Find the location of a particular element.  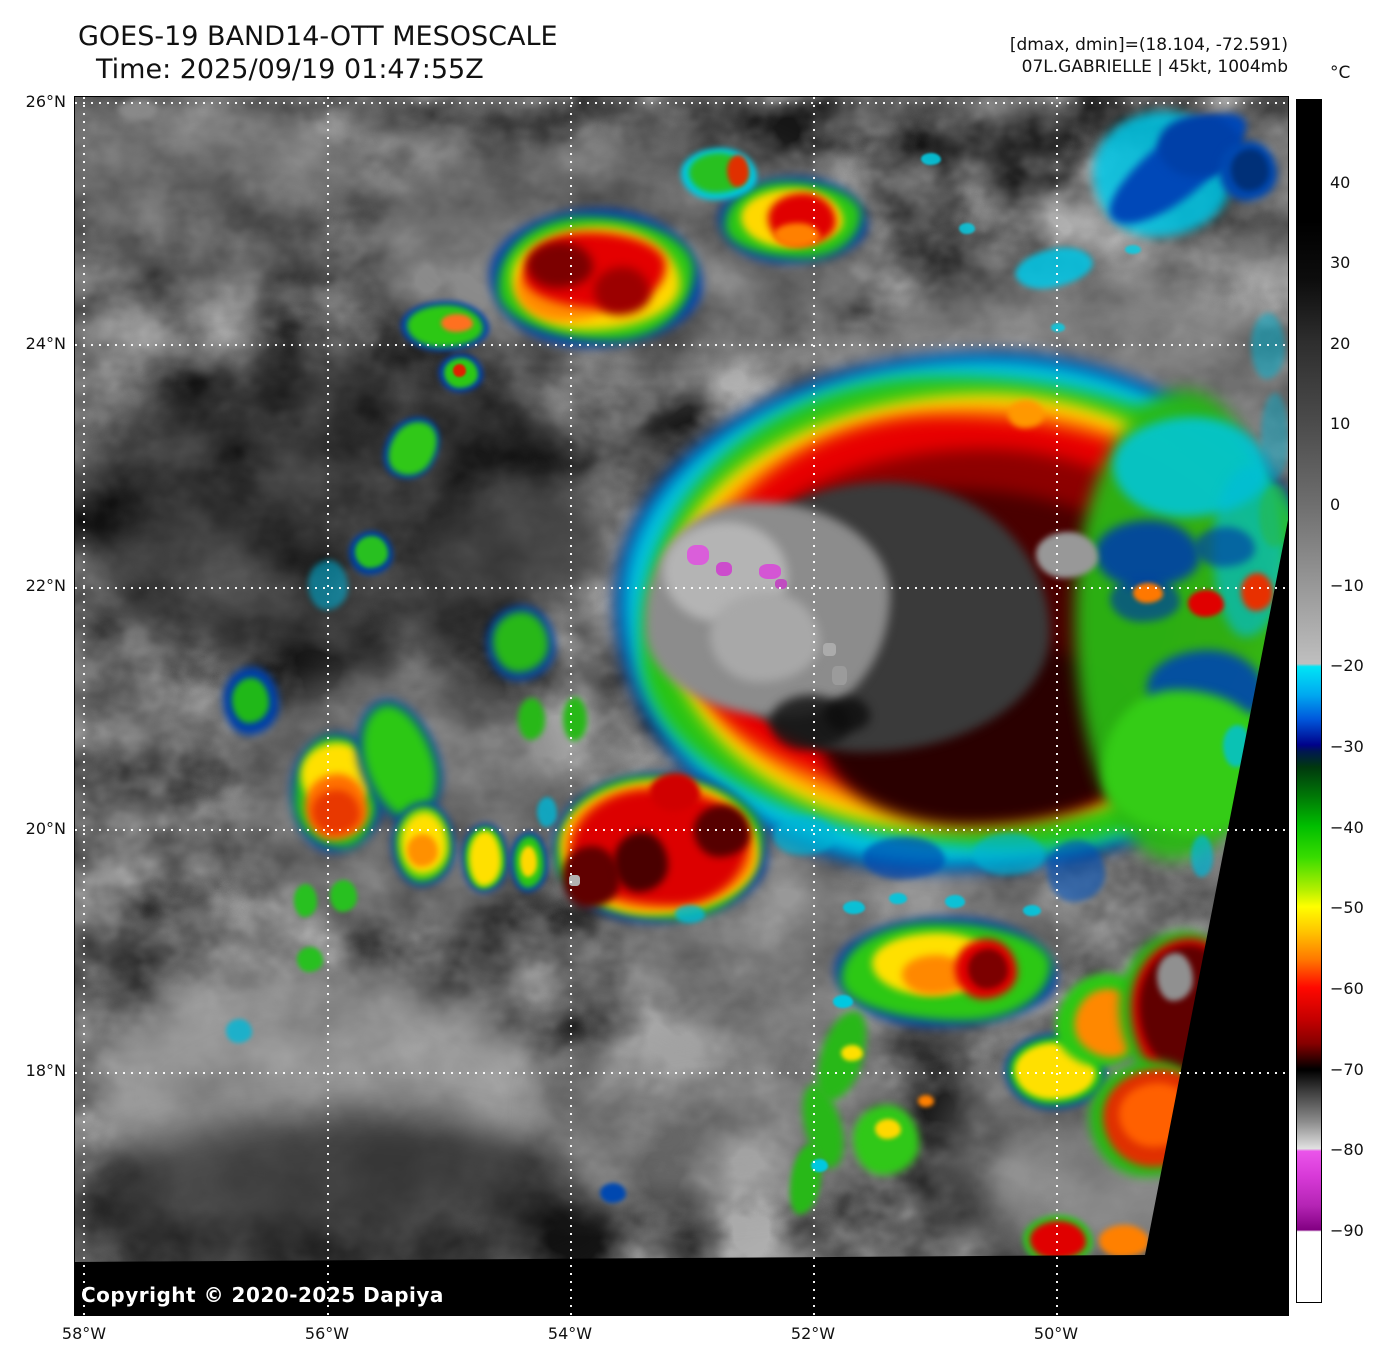

lon-tick-50w: 50°W is located at coordinates (1056, 1333).